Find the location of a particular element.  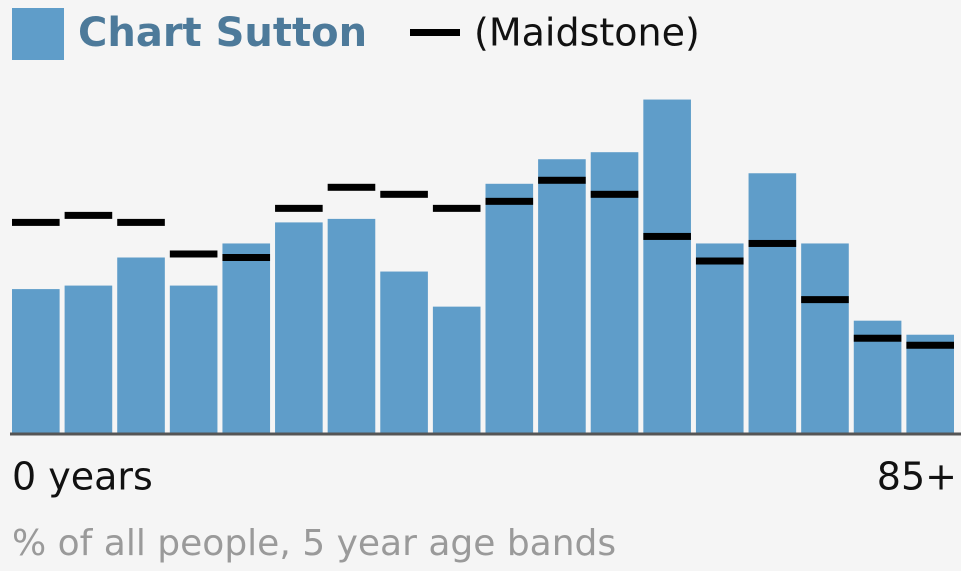

x-tick-label: 85+ is located at coordinates (917, 477).